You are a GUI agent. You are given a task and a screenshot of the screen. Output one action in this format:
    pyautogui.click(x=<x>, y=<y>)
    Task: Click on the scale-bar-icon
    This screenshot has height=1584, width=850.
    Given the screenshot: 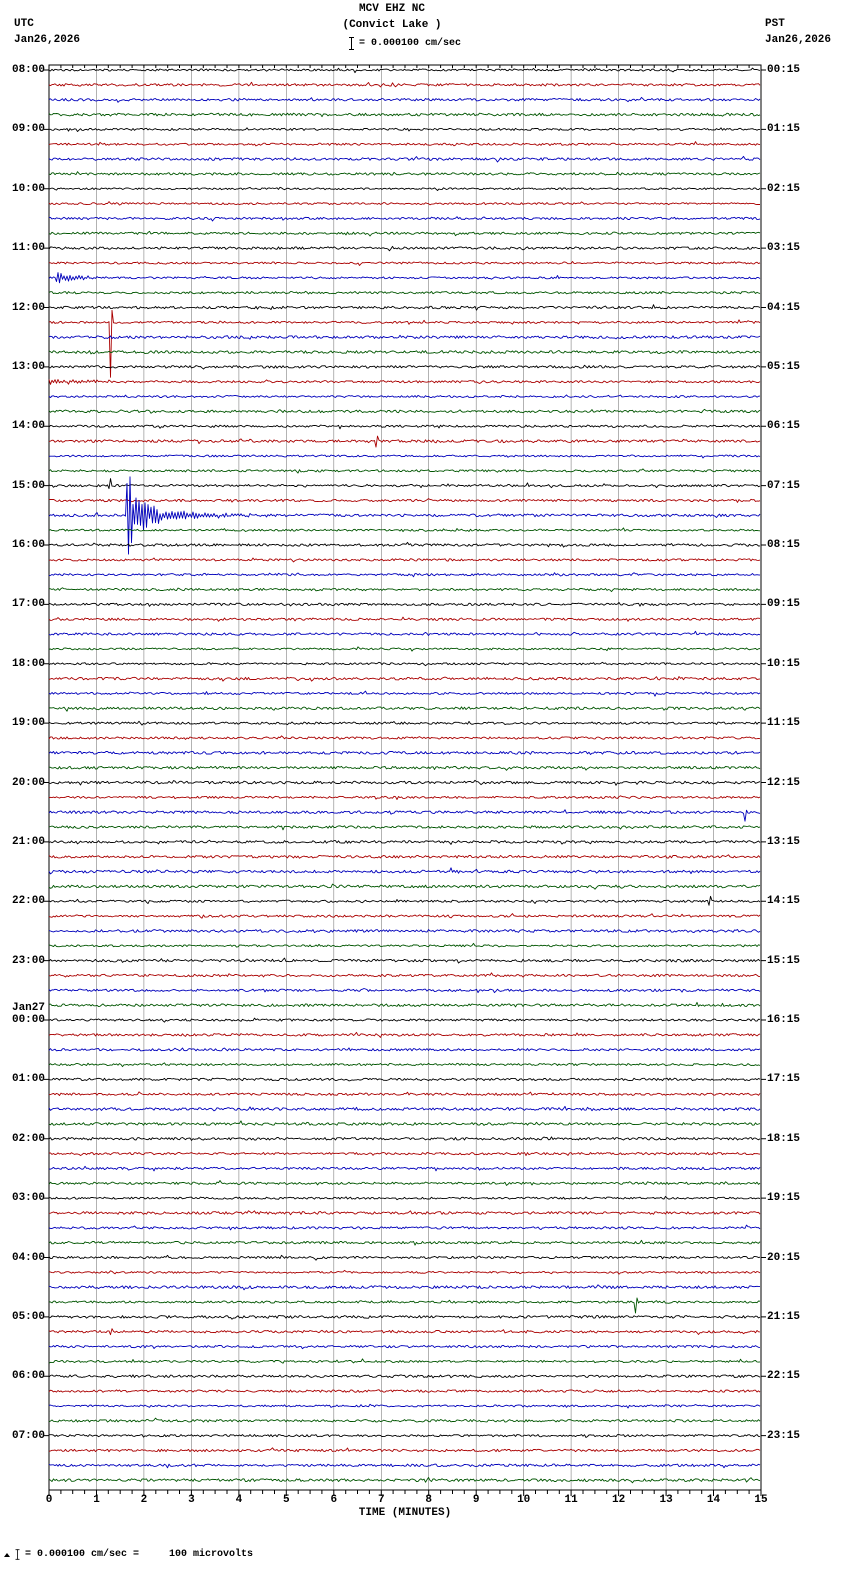 What is the action you would take?
    pyautogui.click(x=351, y=43)
    